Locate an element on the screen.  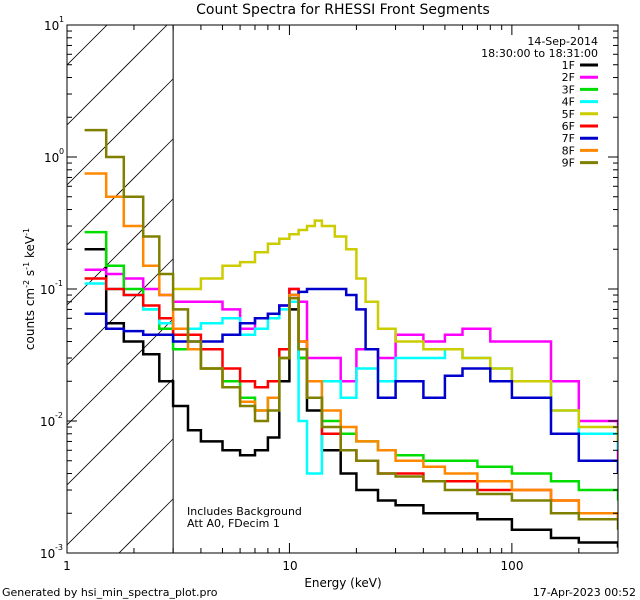
y-tick-label-1e0: 10 0 is located at coordinates (54, 156).